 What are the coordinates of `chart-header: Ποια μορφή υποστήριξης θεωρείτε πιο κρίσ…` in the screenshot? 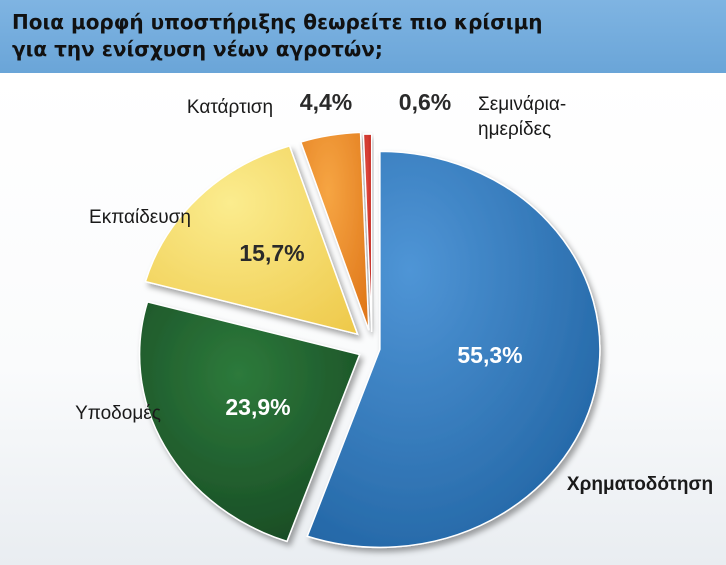 It's located at (363, 36).